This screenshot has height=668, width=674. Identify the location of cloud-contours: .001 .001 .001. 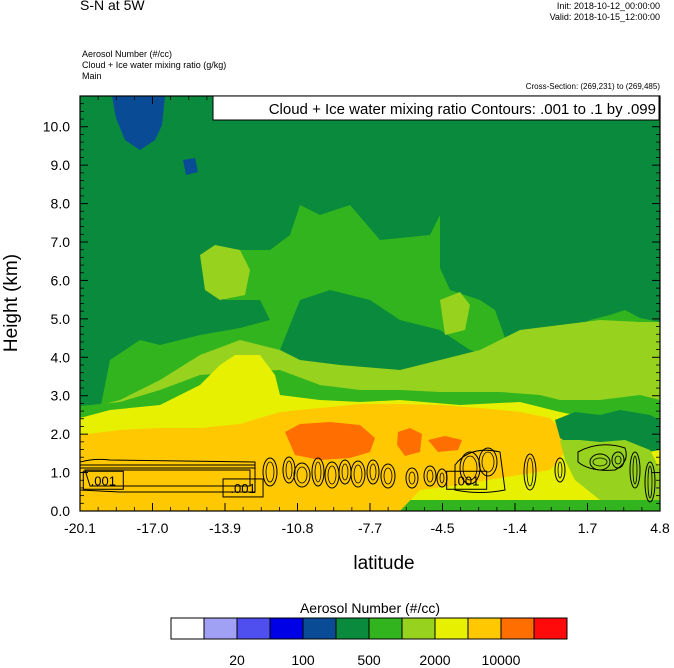
(368, 473).